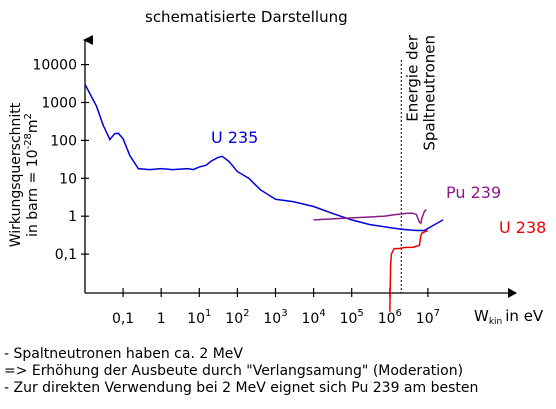 The image size is (556, 409). What do you see at coordinates (412, 78) in the screenshot?
I see `energy-label-line1: Energie der` at bounding box center [412, 78].